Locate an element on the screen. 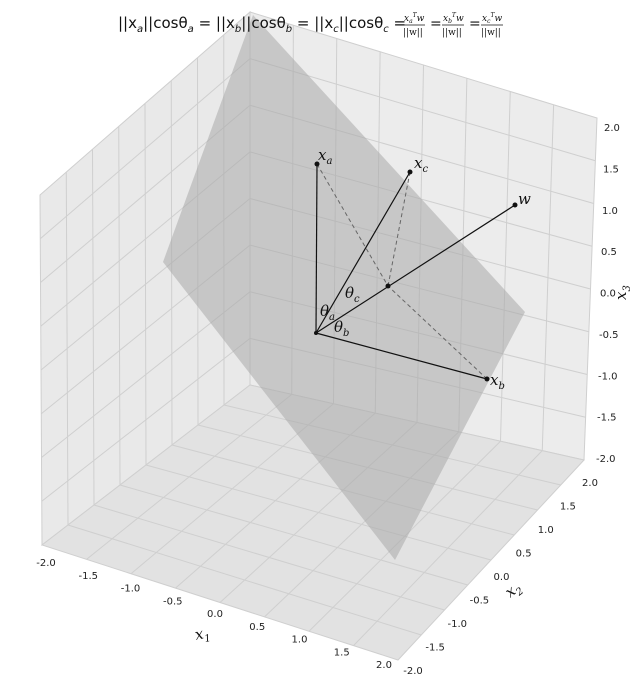  y-tick-label: 2.0 is located at coordinates (590, 483).